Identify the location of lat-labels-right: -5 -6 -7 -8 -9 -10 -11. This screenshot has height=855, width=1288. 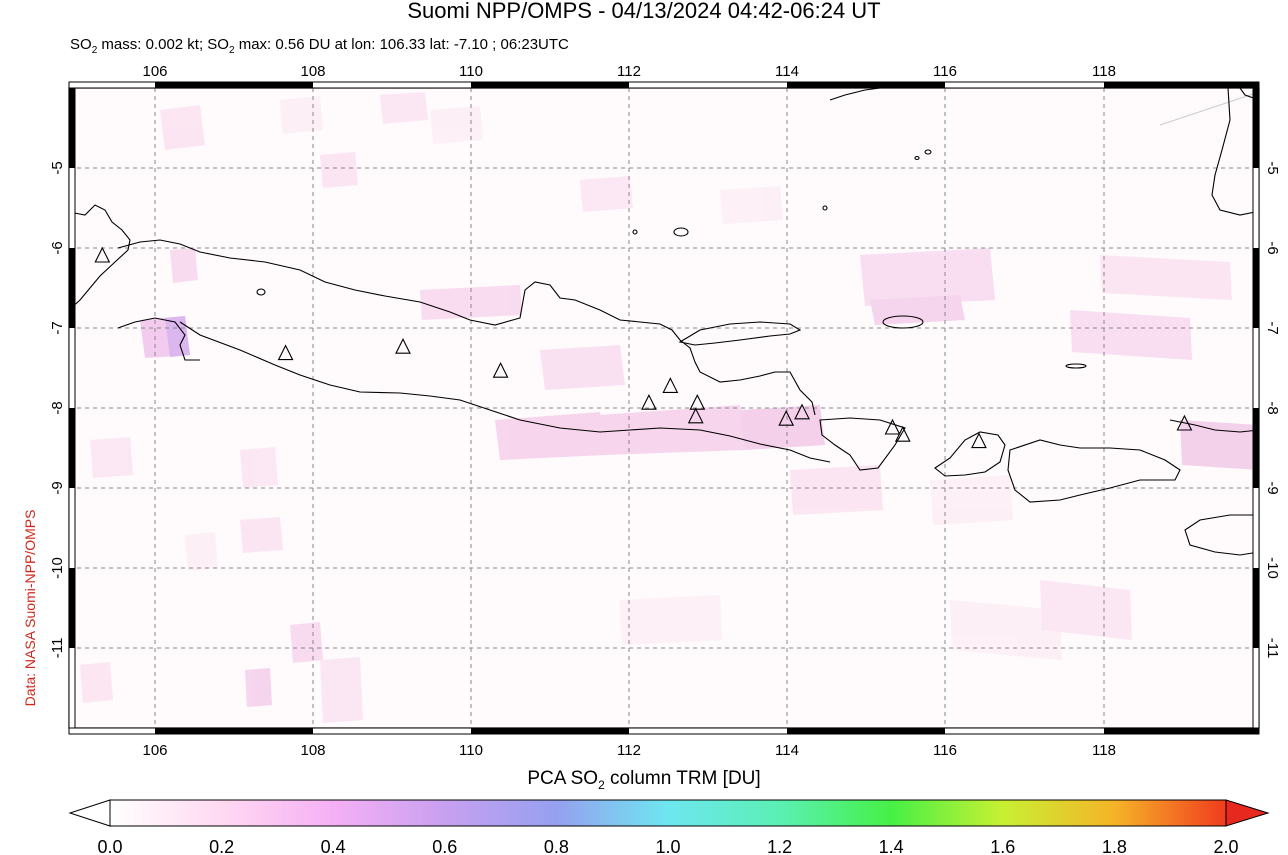
(1272, 409).